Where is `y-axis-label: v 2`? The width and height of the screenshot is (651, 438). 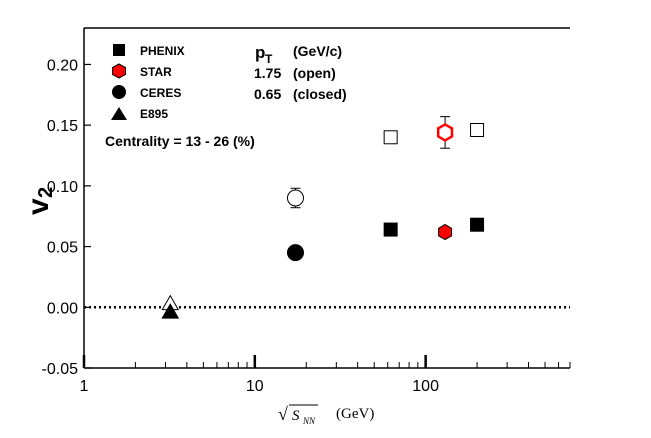 y-axis-label: v 2 is located at coordinates (39, 201).